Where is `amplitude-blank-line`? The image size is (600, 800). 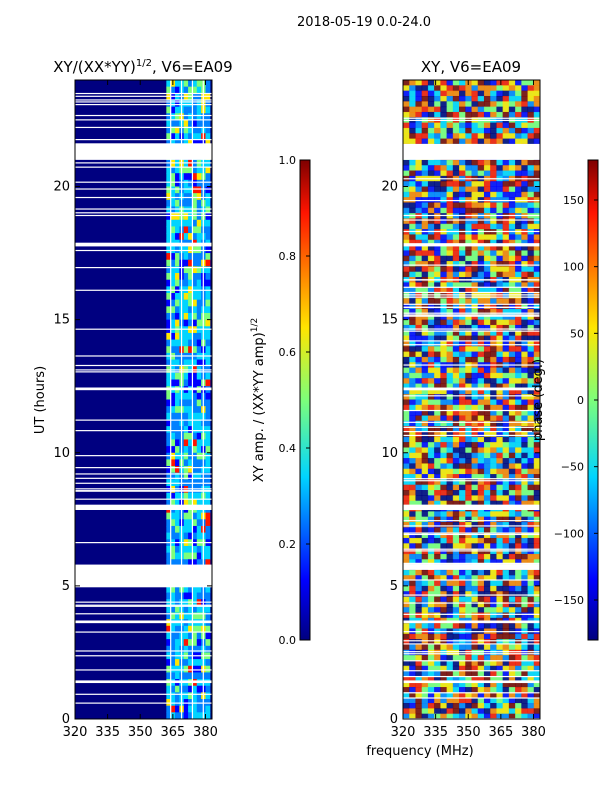
amplitude-blank-line is located at coordinates (143, 570).